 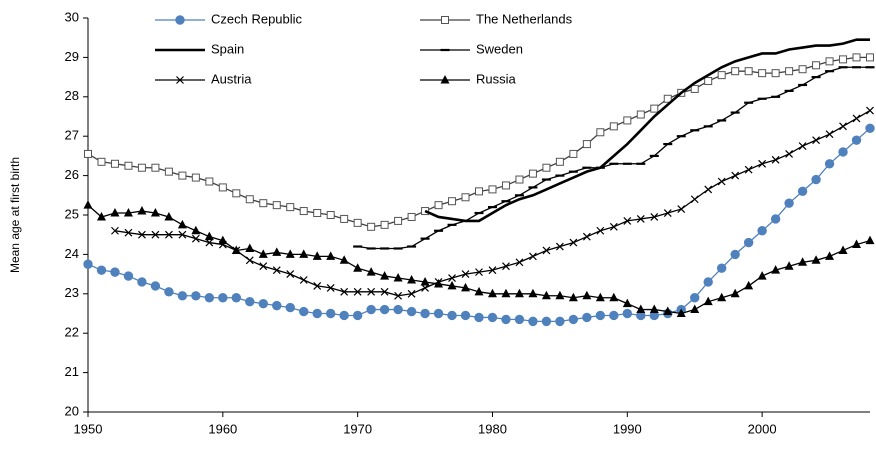 I want to click on x-tick-label: 1970, so click(x=357, y=428).